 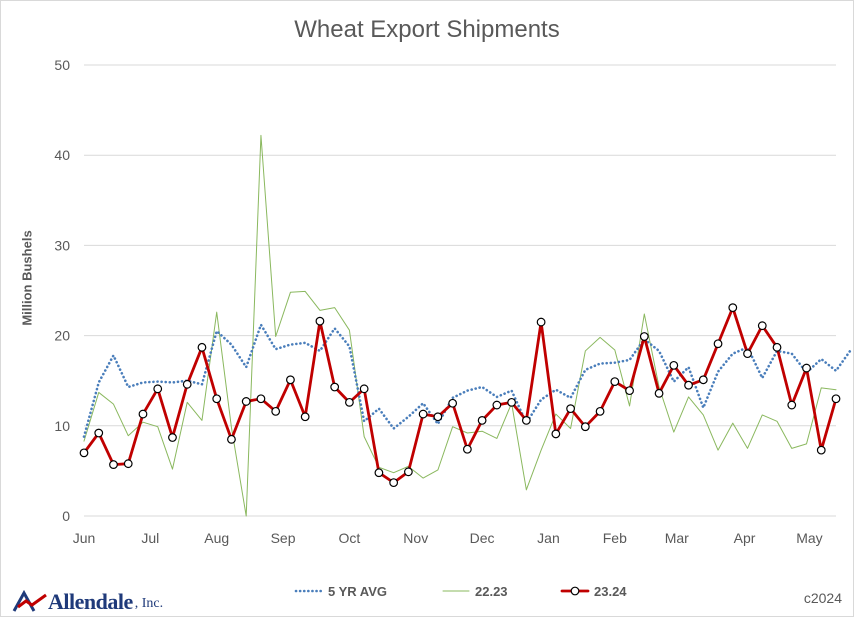 What do you see at coordinates (415, 538) in the screenshot?
I see `x-tick-label: Nov` at bounding box center [415, 538].